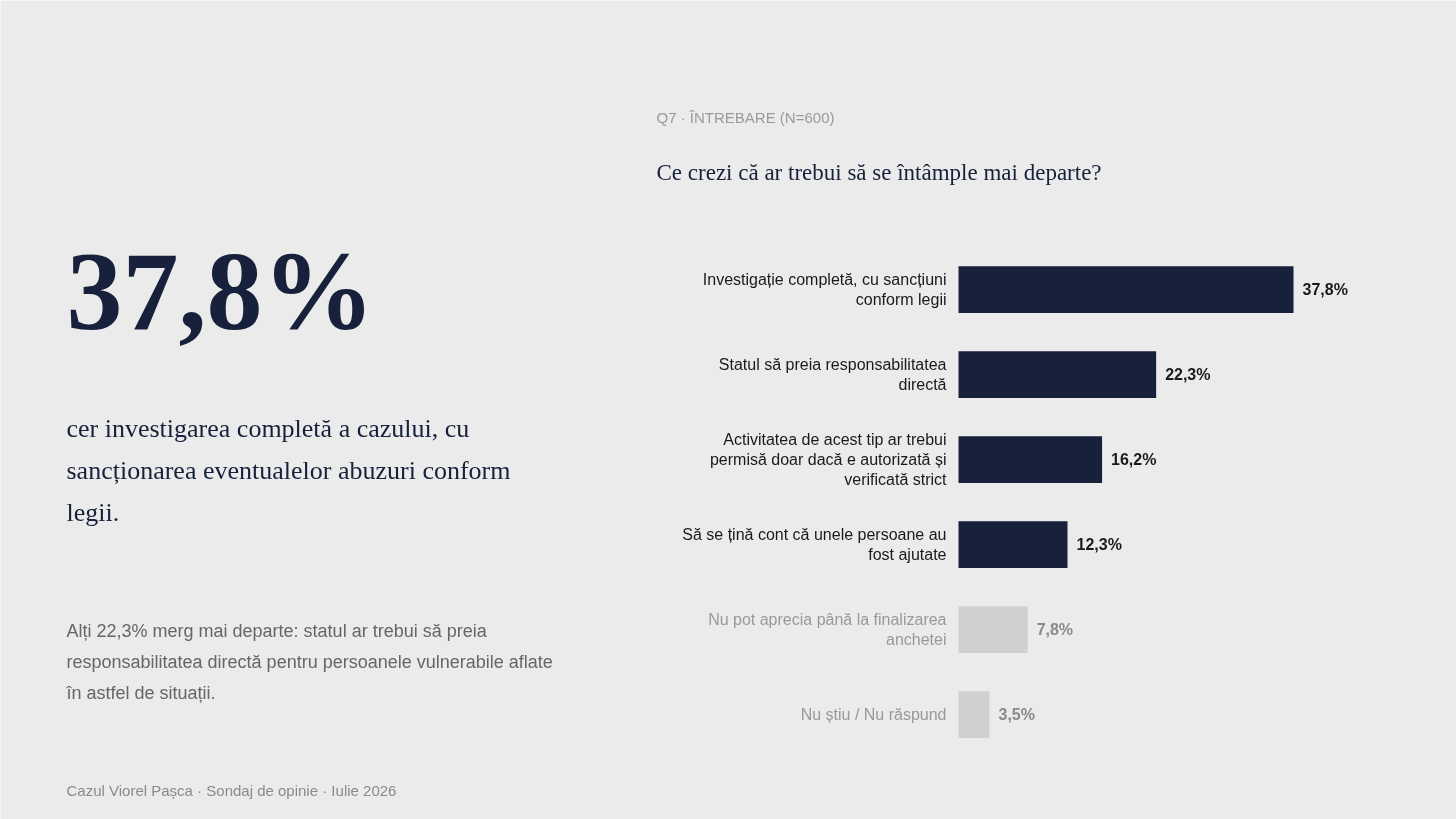  Describe the element at coordinates (827, 629) in the screenshot. I see `y-tick-label: Nu pot aprecia până la finalizarea anchetei` at that location.